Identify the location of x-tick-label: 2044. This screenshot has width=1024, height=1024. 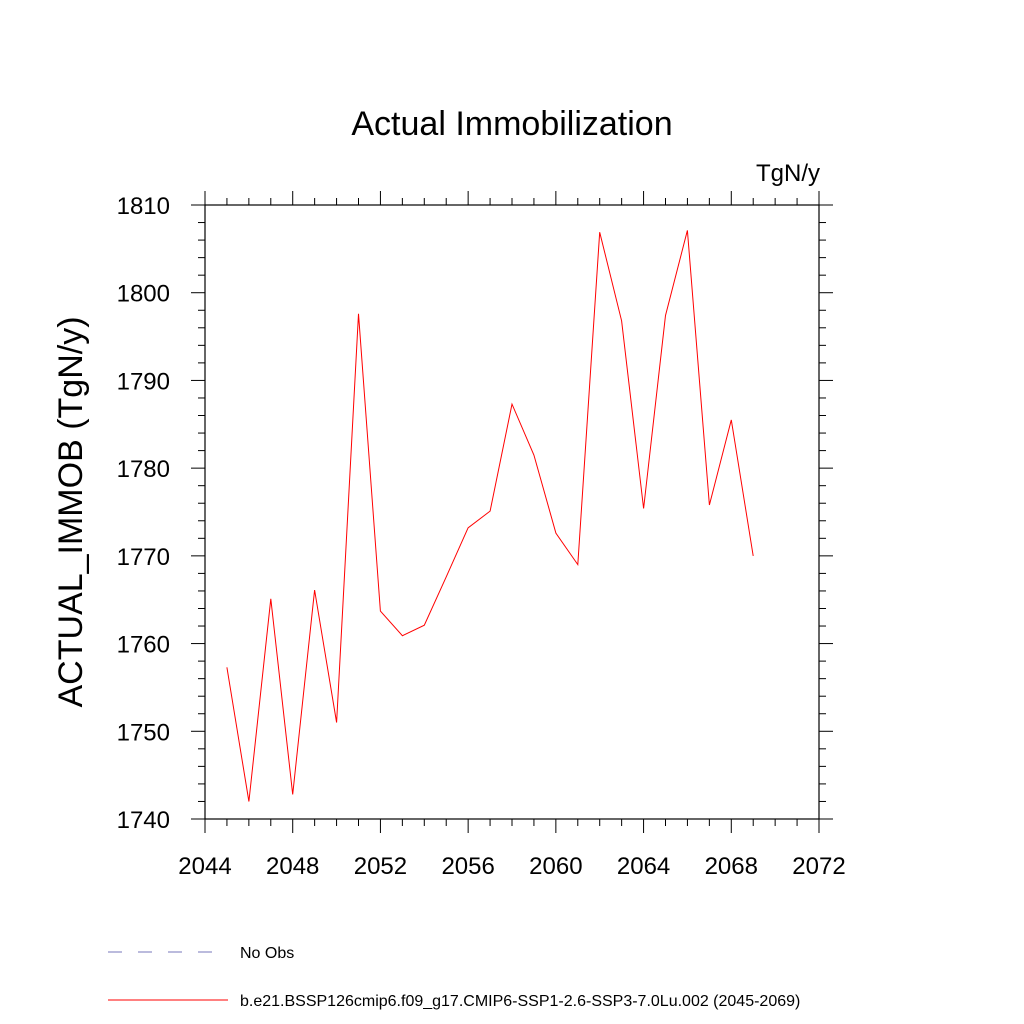
(204, 866).